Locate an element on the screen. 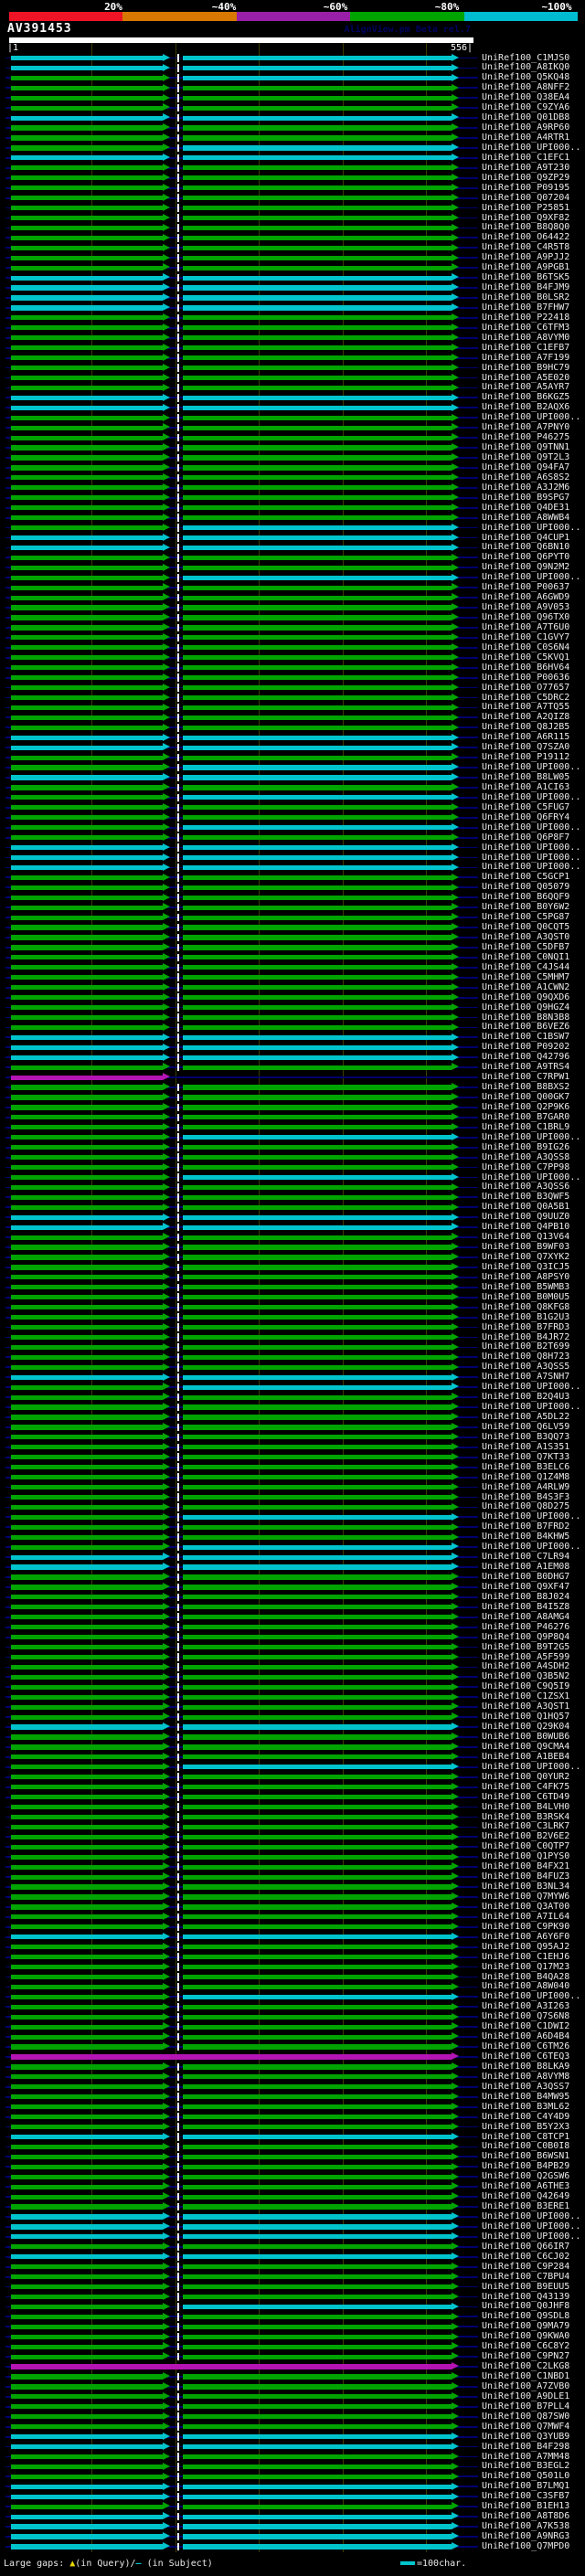  hit-label: UniRef100_C5FUG7 is located at coordinates (526, 806).